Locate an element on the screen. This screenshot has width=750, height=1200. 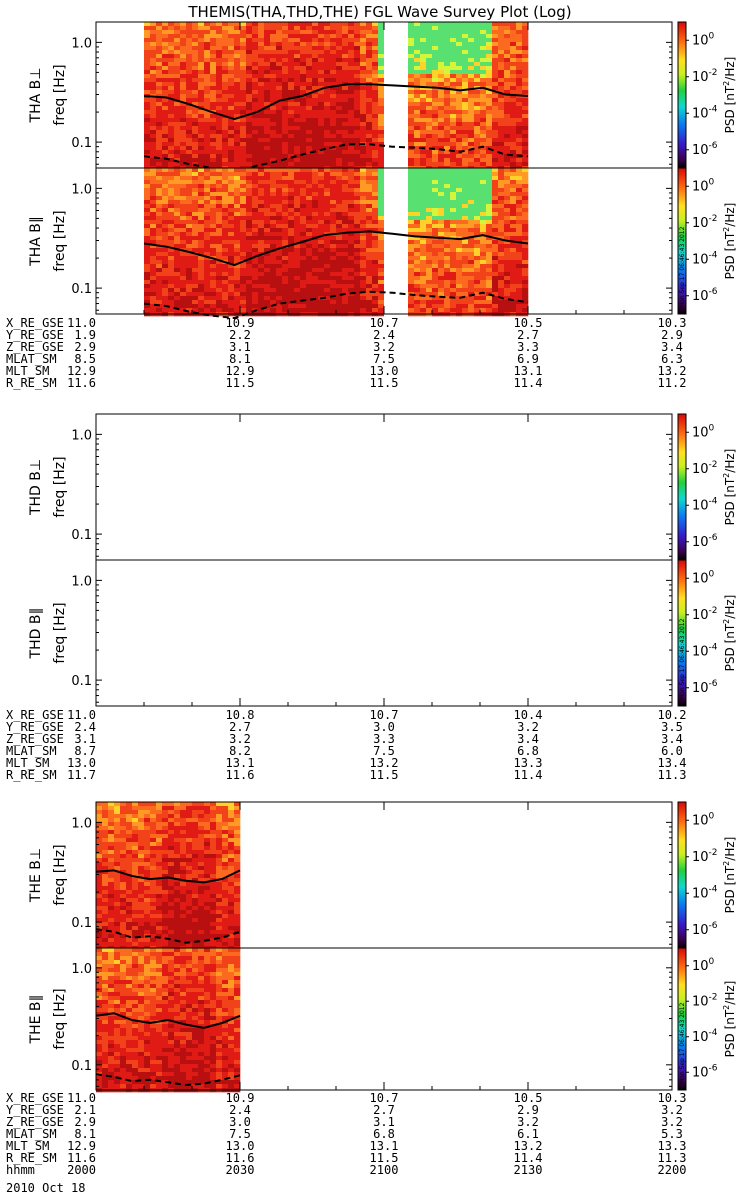
panel-label: THE B⊥ is located at coordinates (36, 875).